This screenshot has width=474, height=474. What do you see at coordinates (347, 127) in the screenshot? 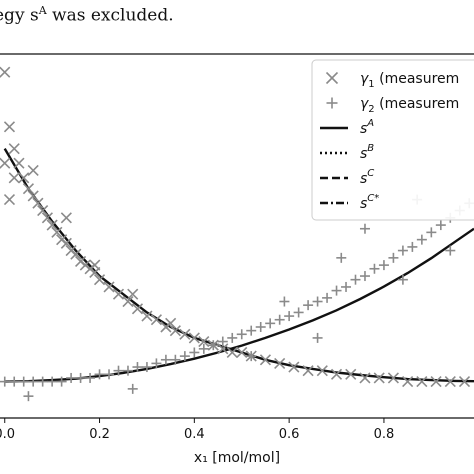
I see `legend-entry: sA` at bounding box center [347, 127].